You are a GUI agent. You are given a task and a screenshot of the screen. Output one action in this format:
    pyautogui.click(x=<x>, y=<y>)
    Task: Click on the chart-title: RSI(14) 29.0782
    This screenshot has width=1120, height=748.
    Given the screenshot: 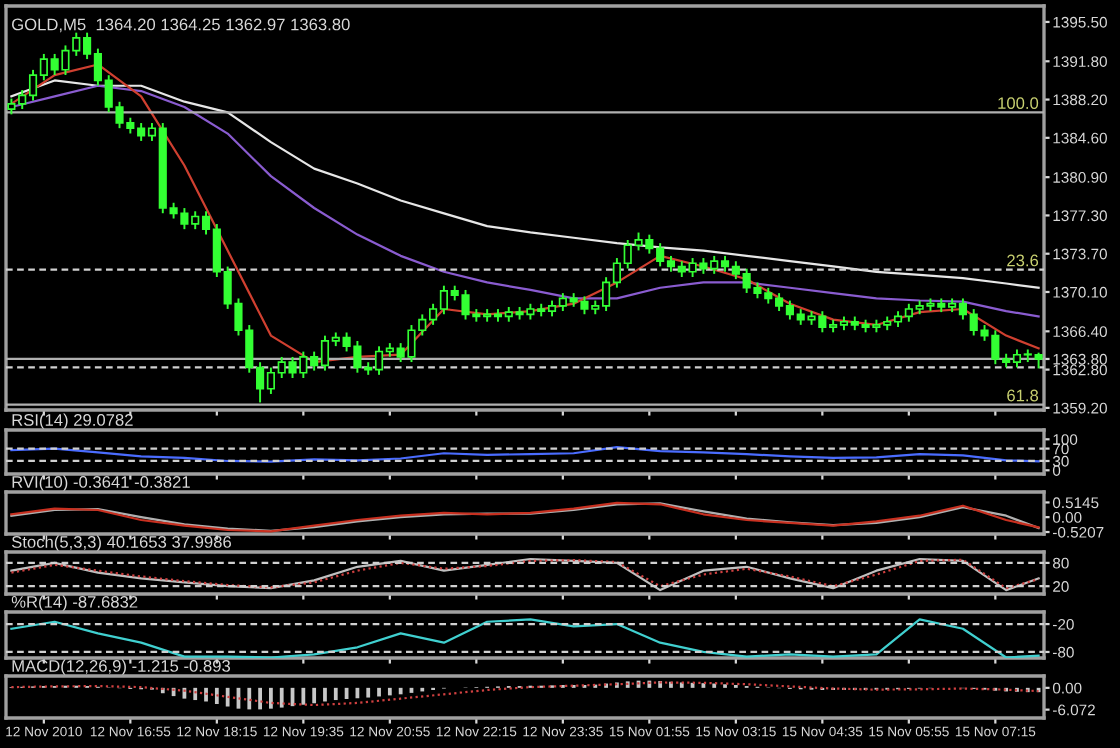 What is the action you would take?
    pyautogui.click(x=72, y=421)
    